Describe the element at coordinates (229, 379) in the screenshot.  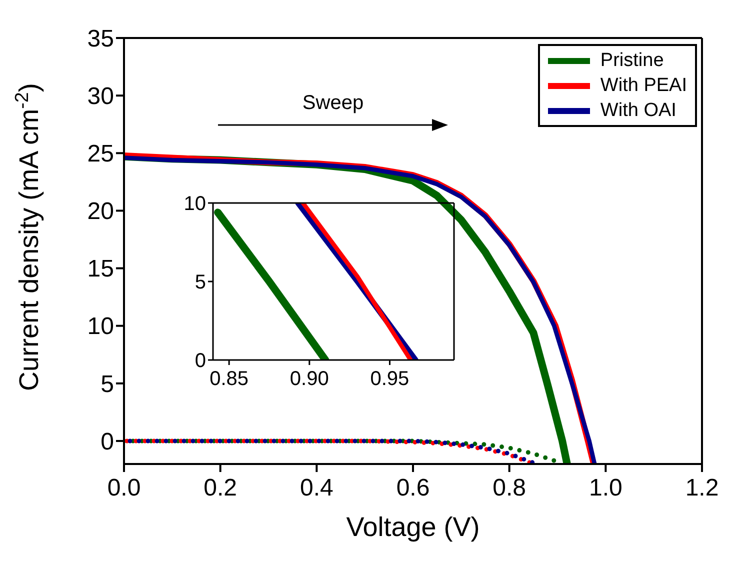
I see `x-tick-label: 0.85` at that location.